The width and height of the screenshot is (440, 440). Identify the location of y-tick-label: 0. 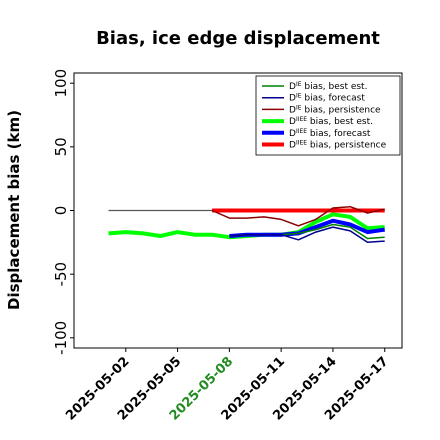
(61, 211).